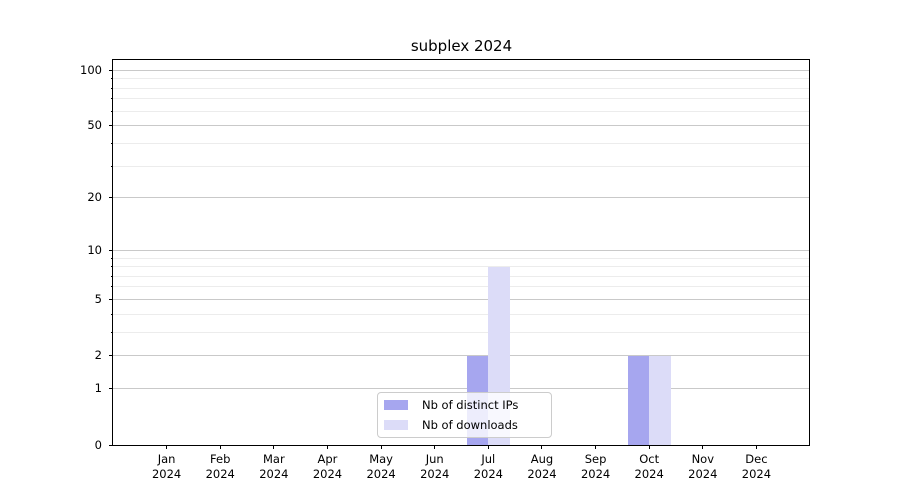 This screenshot has width=900, height=500. Describe the element at coordinates (381, 447) in the screenshot. I see `x-tick-may-2024` at that location.